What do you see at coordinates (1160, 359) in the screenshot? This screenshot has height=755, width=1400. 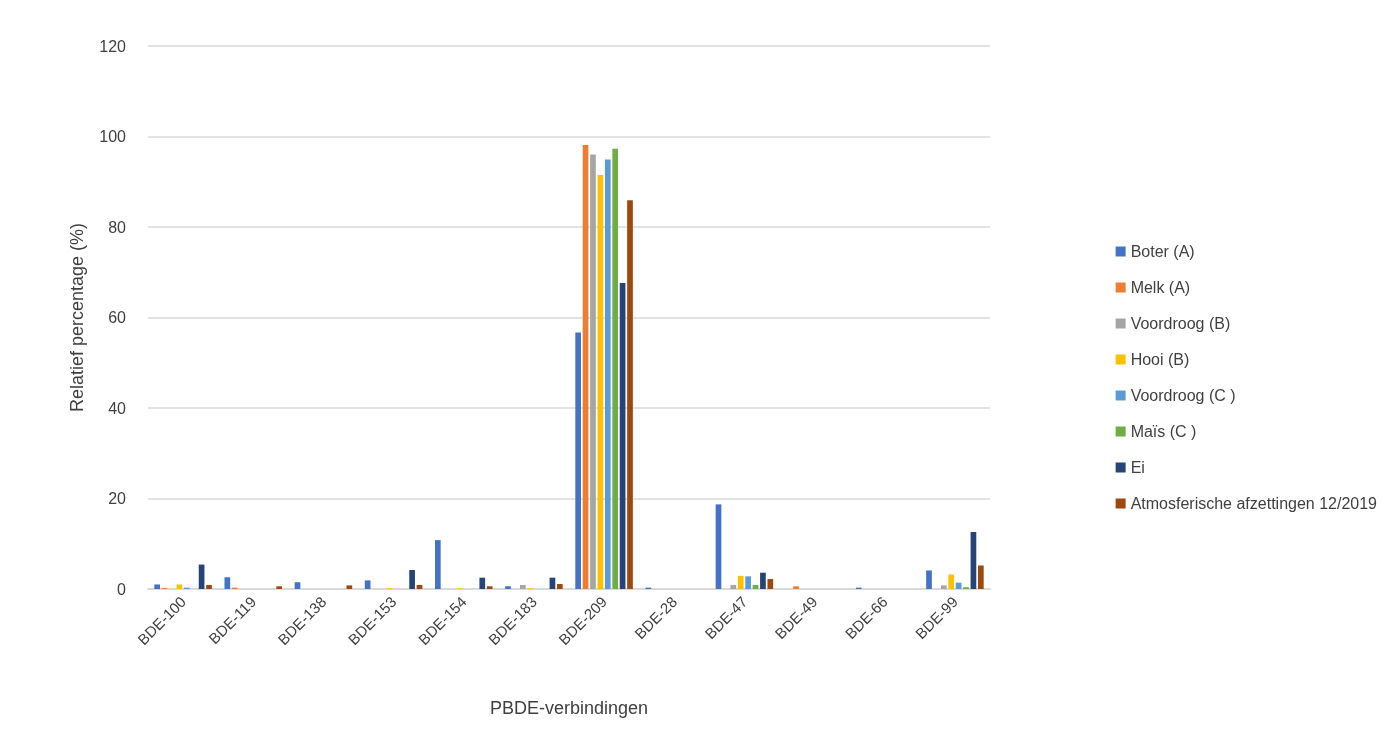 I see `legend-label: Hooi (B)` at bounding box center [1160, 359].